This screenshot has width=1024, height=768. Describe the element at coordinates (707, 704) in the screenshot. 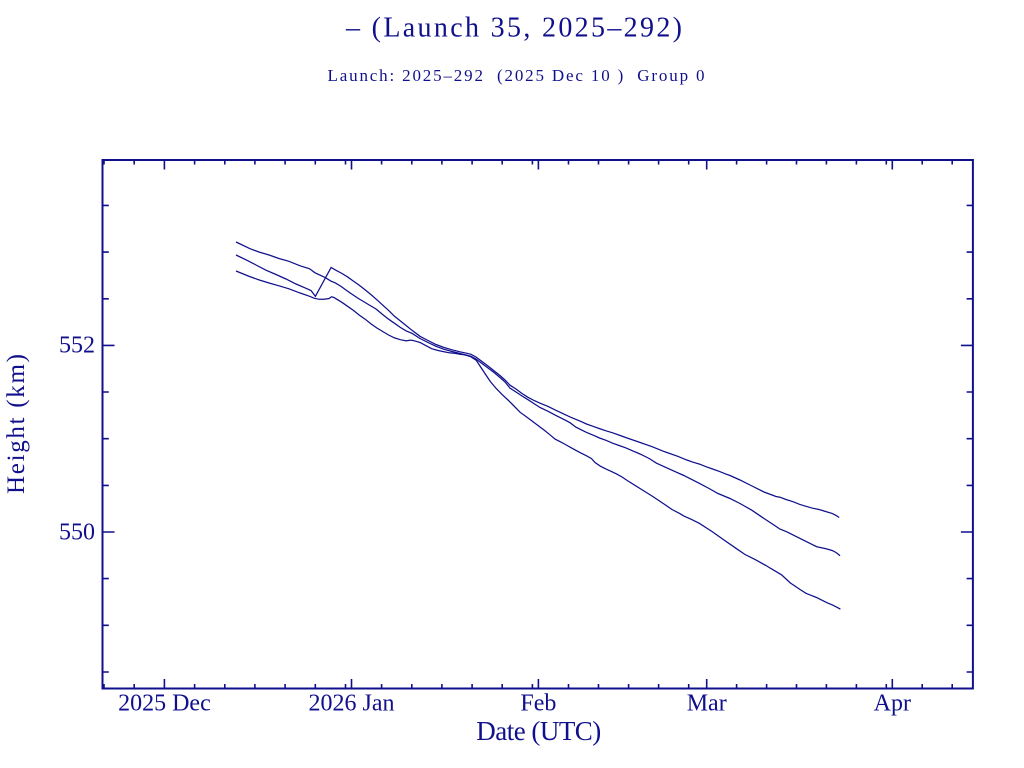

I see `svg-text: Mar` at that location.